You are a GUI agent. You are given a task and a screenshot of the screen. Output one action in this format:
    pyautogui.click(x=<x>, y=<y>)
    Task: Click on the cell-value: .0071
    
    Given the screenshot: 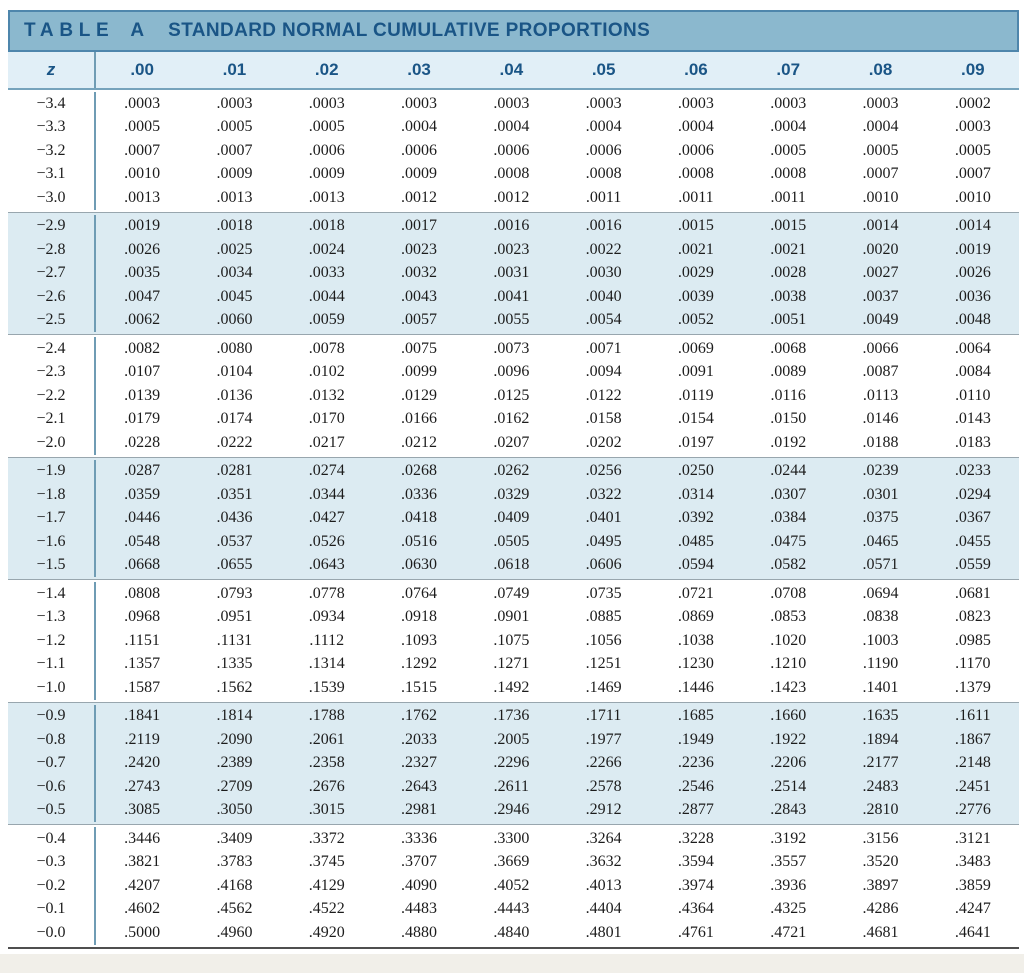 What is the action you would take?
    pyautogui.click(x=603, y=348)
    